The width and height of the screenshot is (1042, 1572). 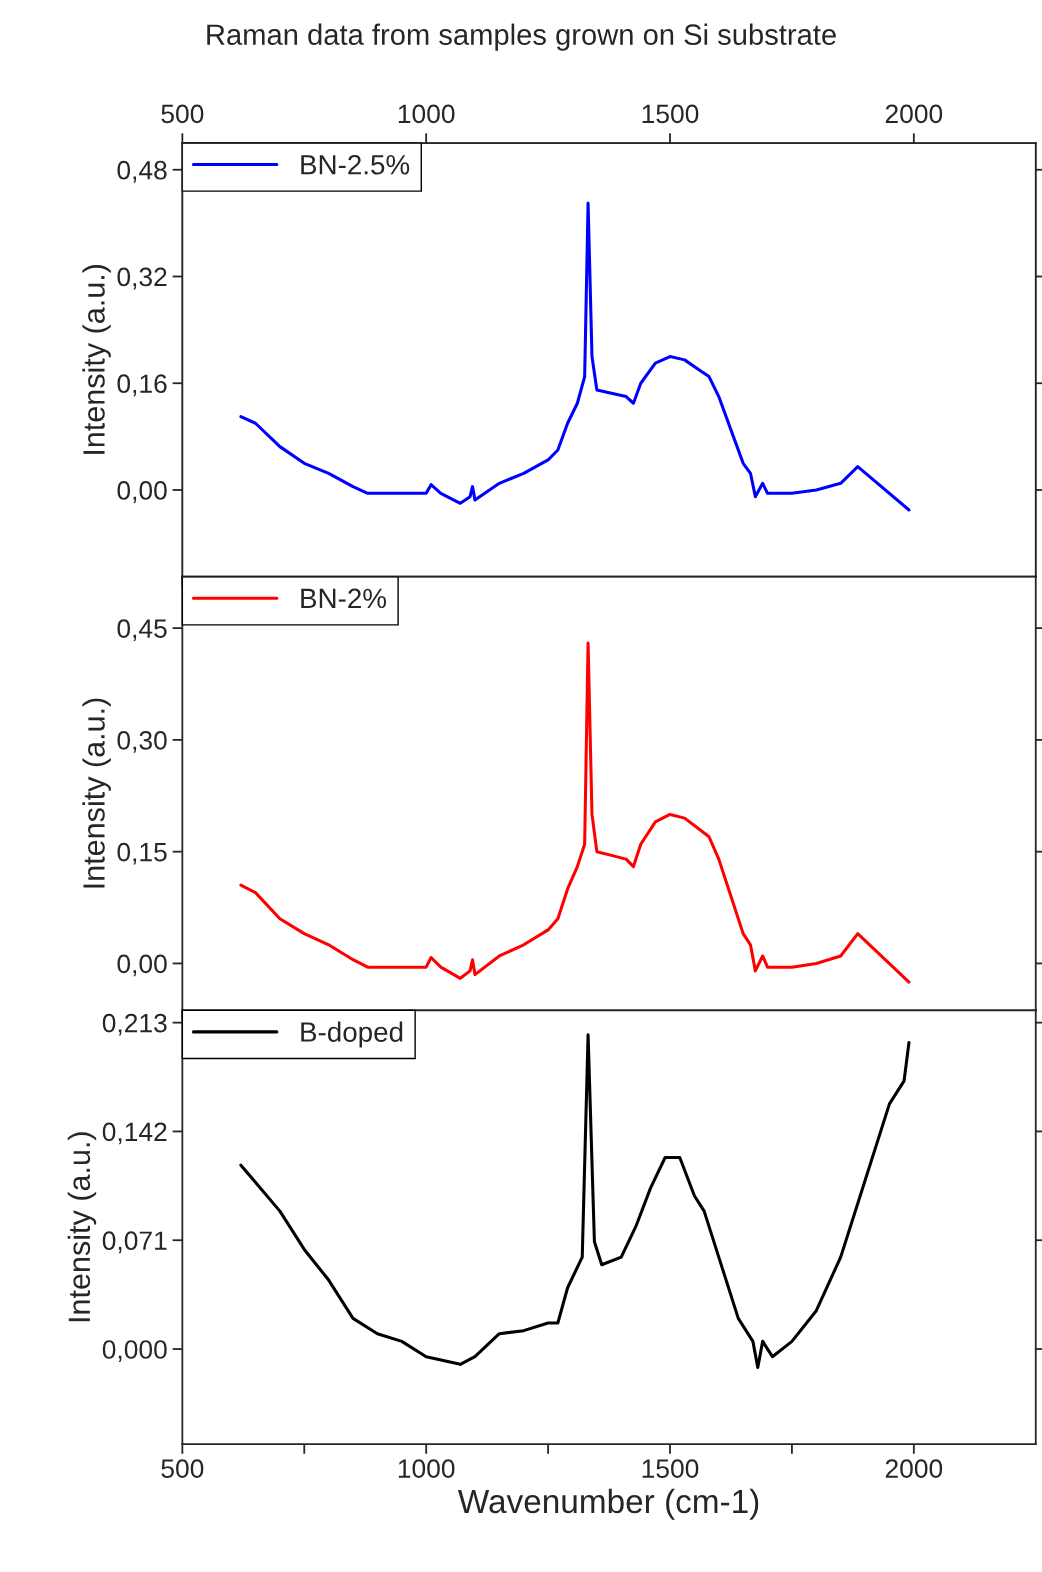 What do you see at coordinates (134, 1242) in the screenshot?
I see `y-tick-label: 0,071` at bounding box center [134, 1242].